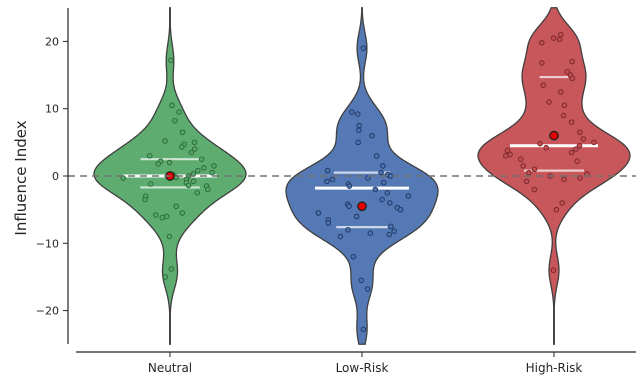  I want to click on y-tick-label: −20, so click(47, 311).